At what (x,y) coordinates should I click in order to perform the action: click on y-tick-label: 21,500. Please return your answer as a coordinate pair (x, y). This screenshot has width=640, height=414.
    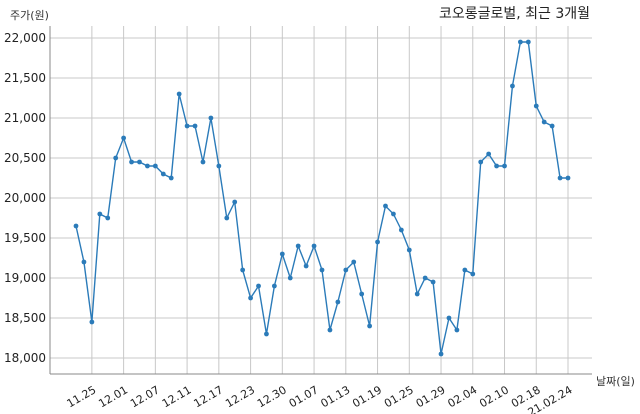
    Looking at the image, I should click on (25, 78).